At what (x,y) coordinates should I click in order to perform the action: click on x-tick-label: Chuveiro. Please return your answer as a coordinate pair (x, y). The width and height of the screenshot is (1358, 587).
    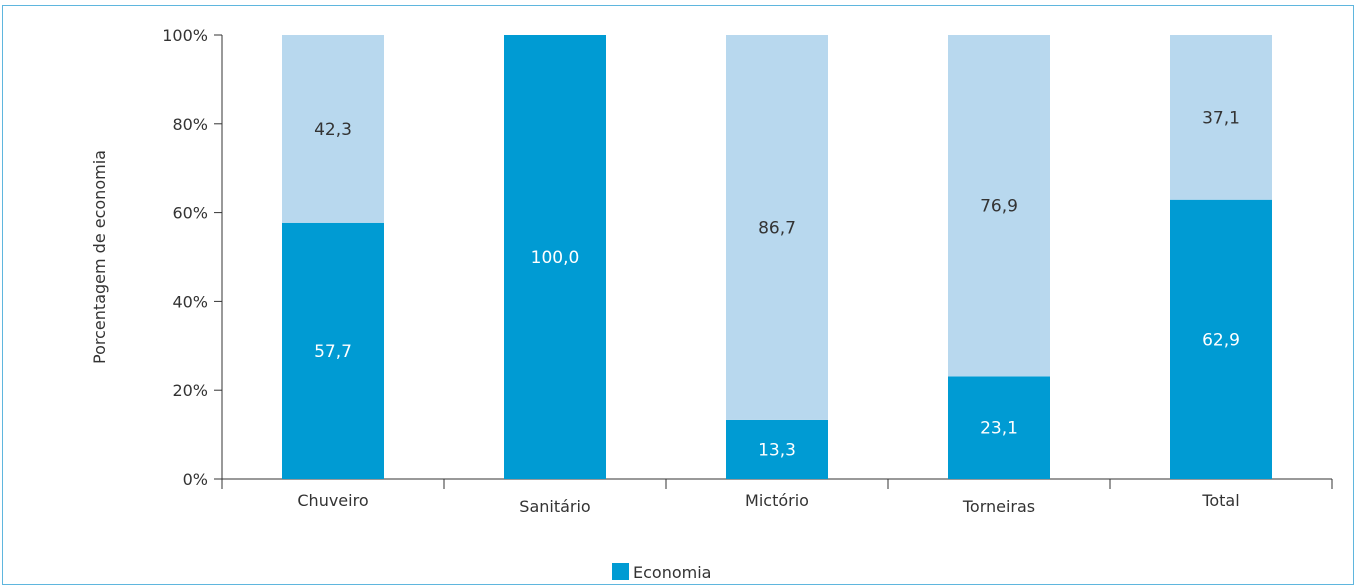
    Looking at the image, I should click on (332, 500).